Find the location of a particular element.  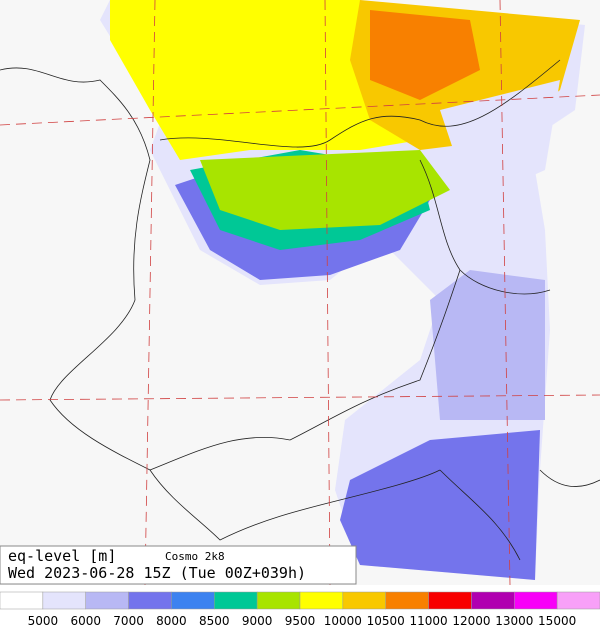

info-box is located at coordinates (178, 565).